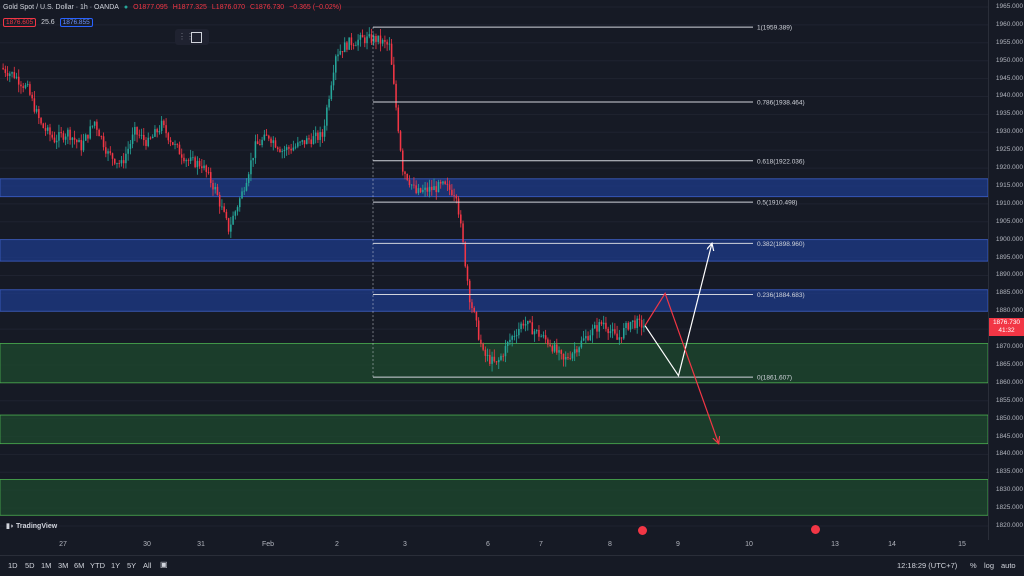 This screenshot has width=1024, height=576. What do you see at coordinates (20, 22) in the screenshot?
I see `sell-price-button: 1876.605` at bounding box center [20, 22].